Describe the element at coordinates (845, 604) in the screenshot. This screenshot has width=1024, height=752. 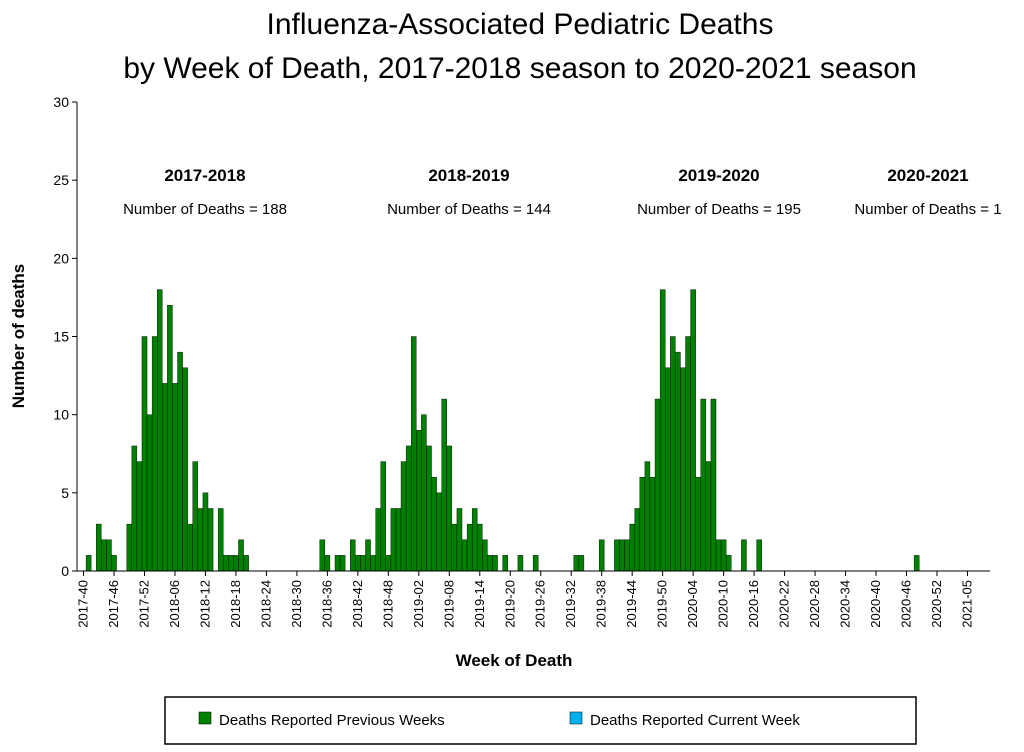
I see `x-tick-label: 2020-34` at that location.